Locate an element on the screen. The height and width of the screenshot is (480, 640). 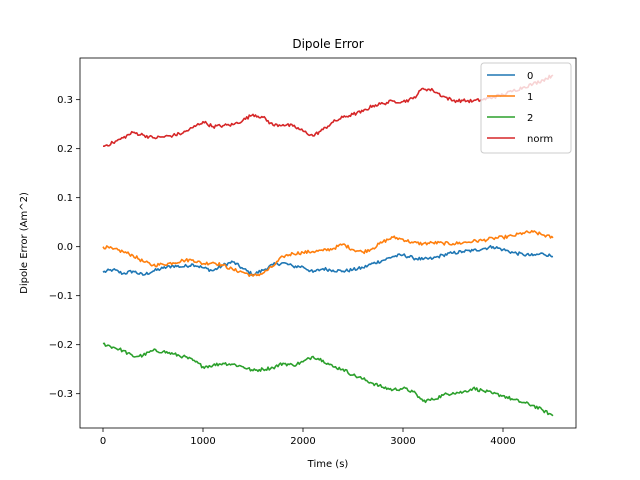
y-axis-label: Dipole Error (Am^2) is located at coordinates (24, 243).